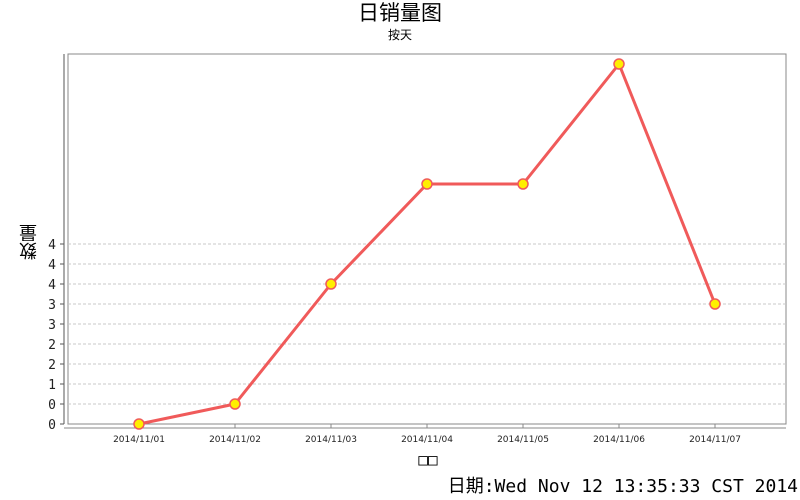  What do you see at coordinates (331, 440) in the screenshot?
I see `x-tick-label: 2014/11/03` at bounding box center [331, 440].